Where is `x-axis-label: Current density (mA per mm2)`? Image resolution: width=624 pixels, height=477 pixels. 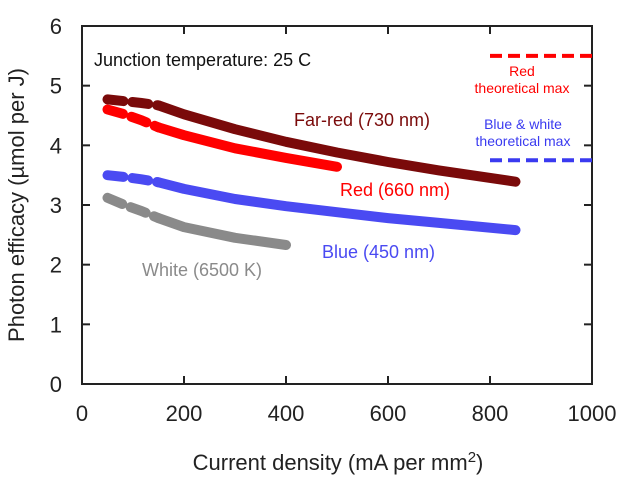
x-axis-label: Current density (mA per mm2) is located at coordinates (338, 462).